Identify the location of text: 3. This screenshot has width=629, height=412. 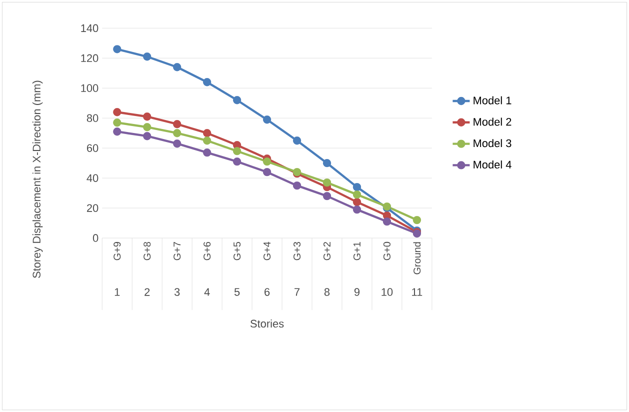
(177, 292).